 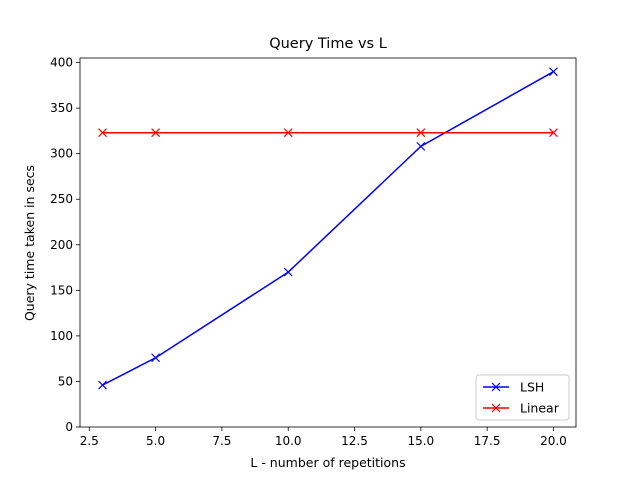 I want to click on x-axis-label: L - number of repetitions, so click(x=327, y=462).